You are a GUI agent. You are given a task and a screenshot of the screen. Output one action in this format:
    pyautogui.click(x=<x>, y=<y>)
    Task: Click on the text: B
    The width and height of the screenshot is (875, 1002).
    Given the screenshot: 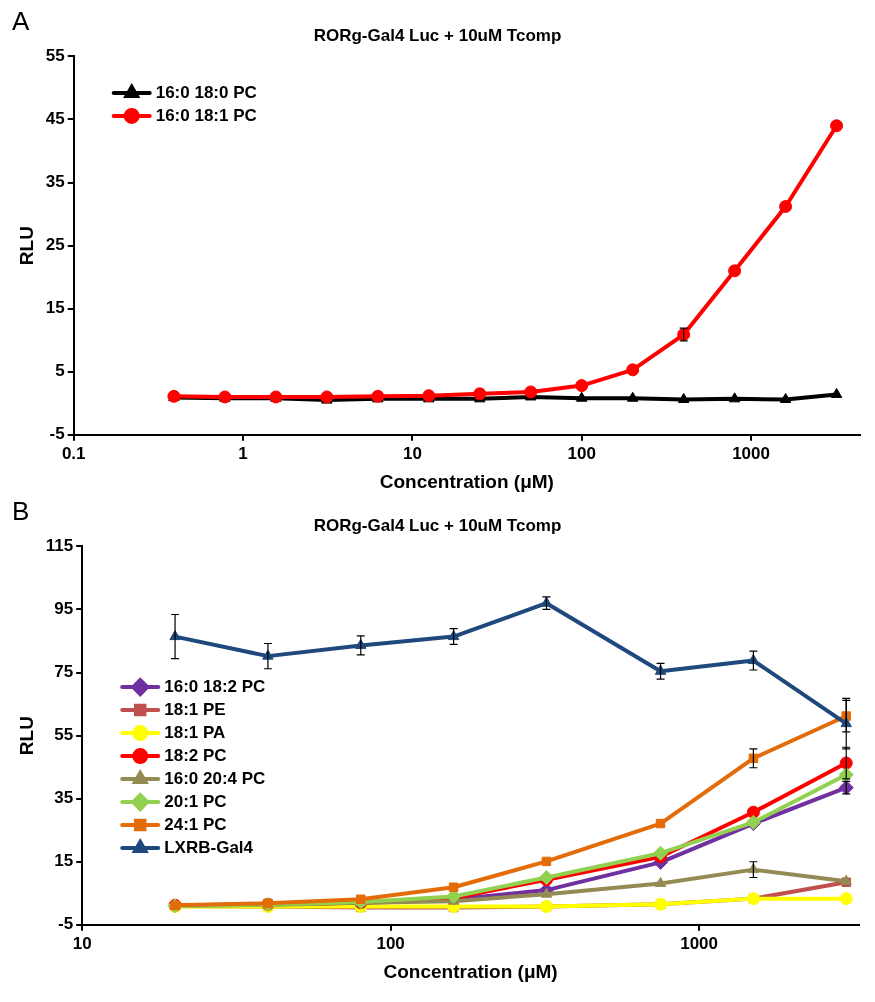 What is the action you would take?
    pyautogui.click(x=21, y=511)
    